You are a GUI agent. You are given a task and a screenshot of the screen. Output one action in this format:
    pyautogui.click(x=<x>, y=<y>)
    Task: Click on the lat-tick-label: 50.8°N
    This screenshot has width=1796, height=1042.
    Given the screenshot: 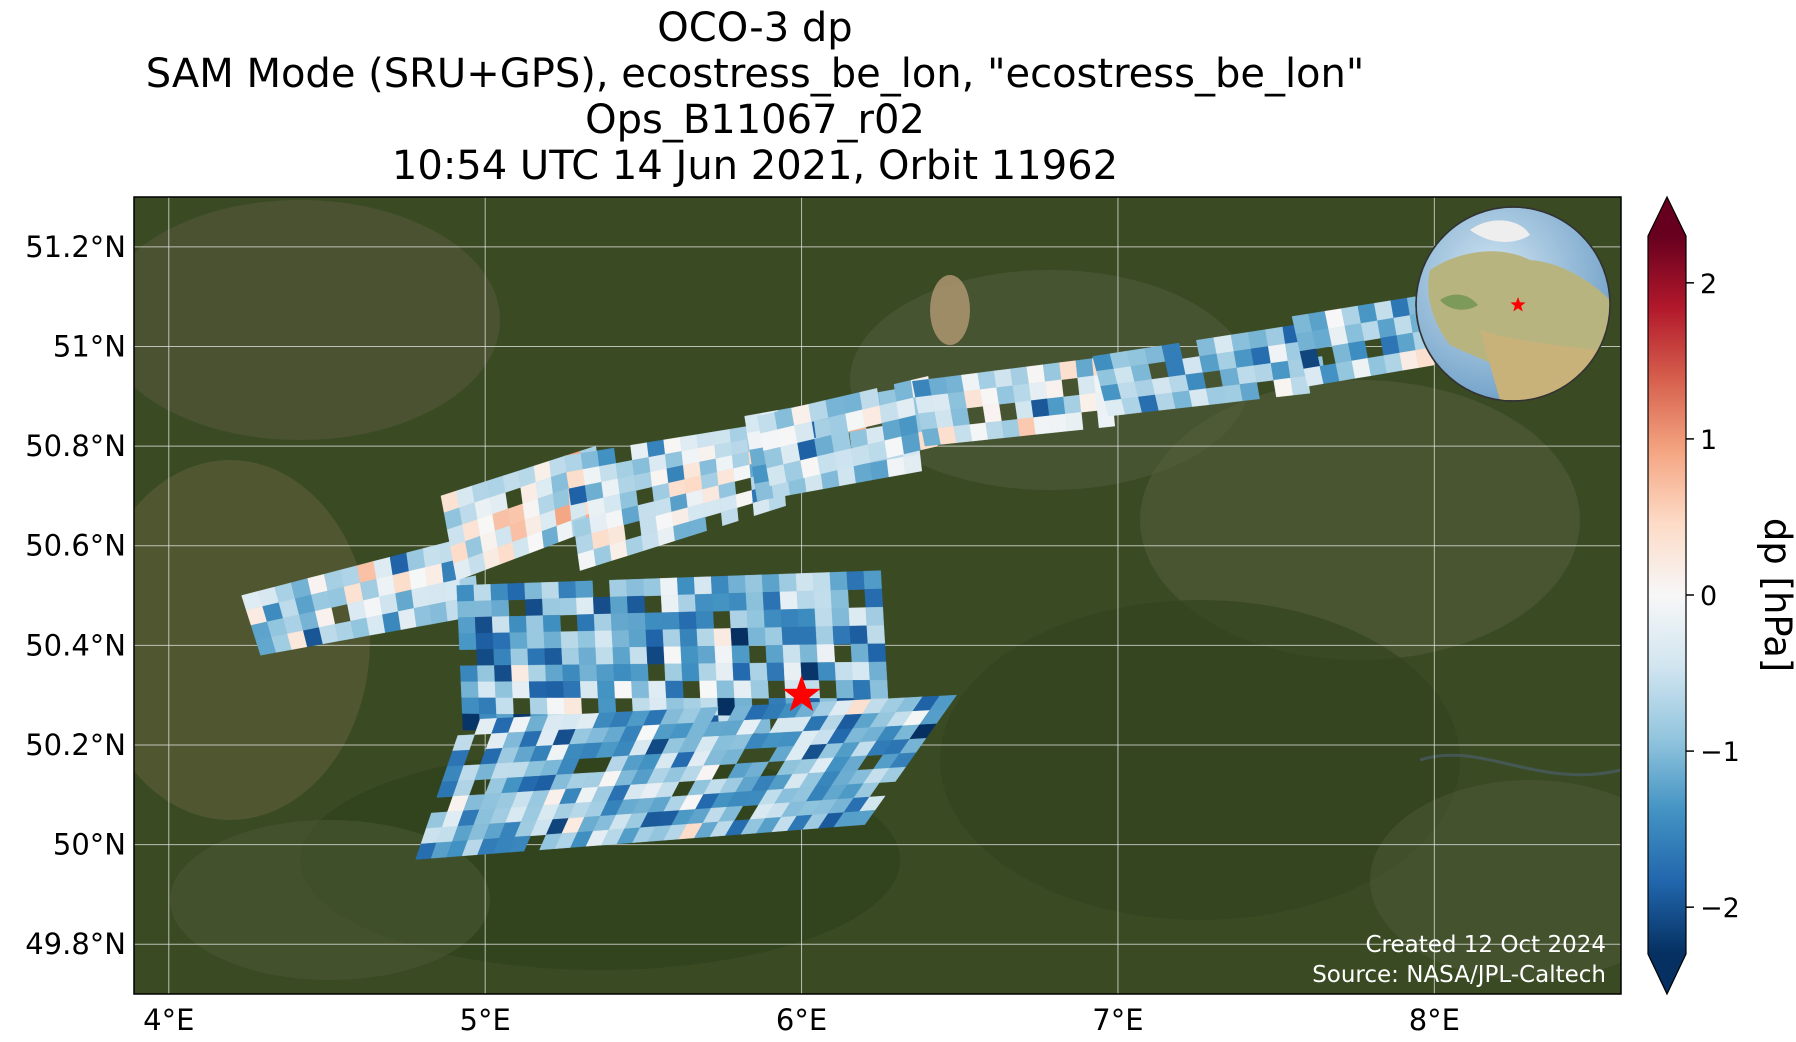 What is the action you would take?
    pyautogui.click(x=75, y=446)
    